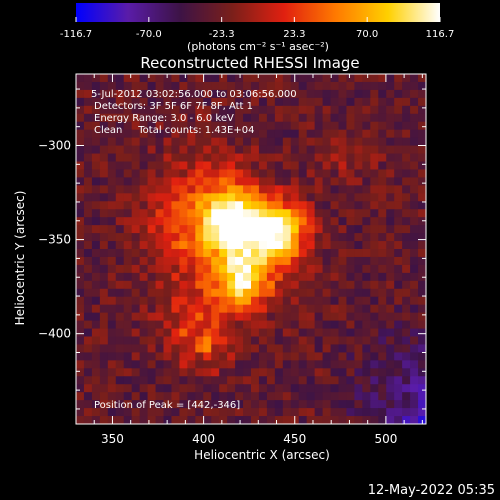  Describe the element at coordinates (203, 439) in the screenshot. I see `x-tick-label: 400` at that location.